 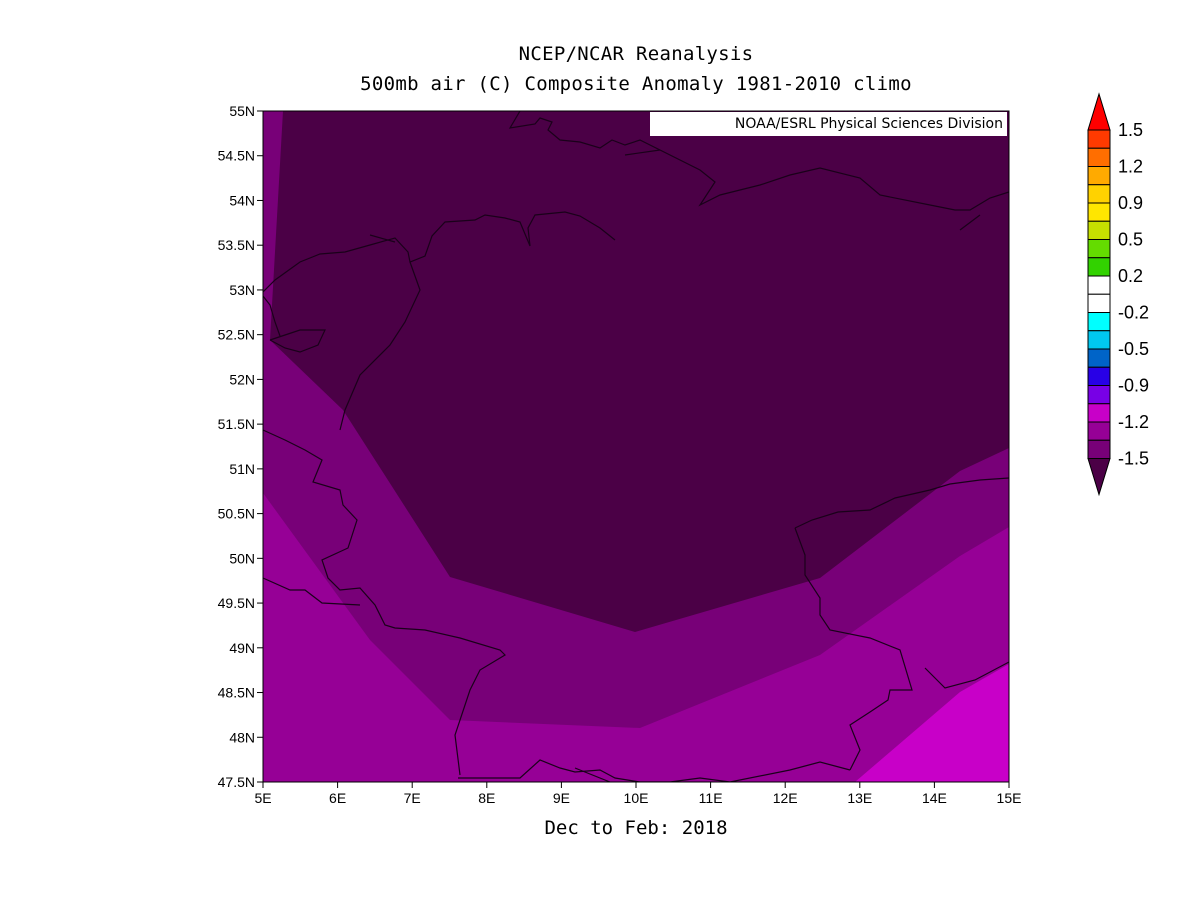 What do you see at coordinates (242, 469) in the screenshot?
I see `y-tick-label: 51N` at bounding box center [242, 469].